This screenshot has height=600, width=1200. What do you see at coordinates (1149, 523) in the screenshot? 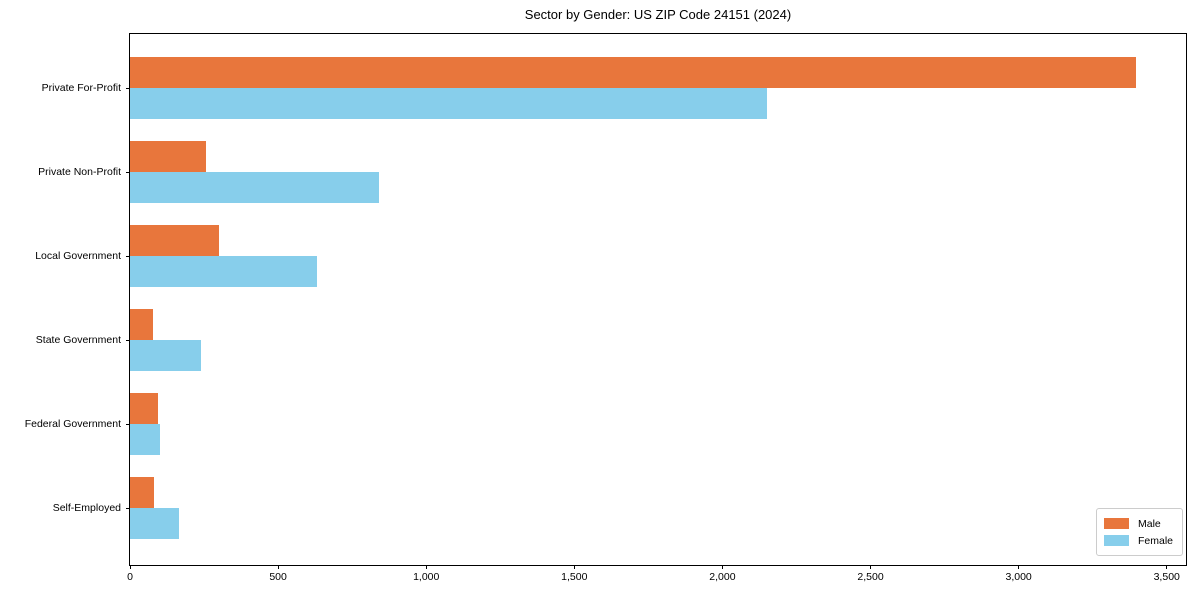
I see `legend-label: Male` at bounding box center [1149, 523].